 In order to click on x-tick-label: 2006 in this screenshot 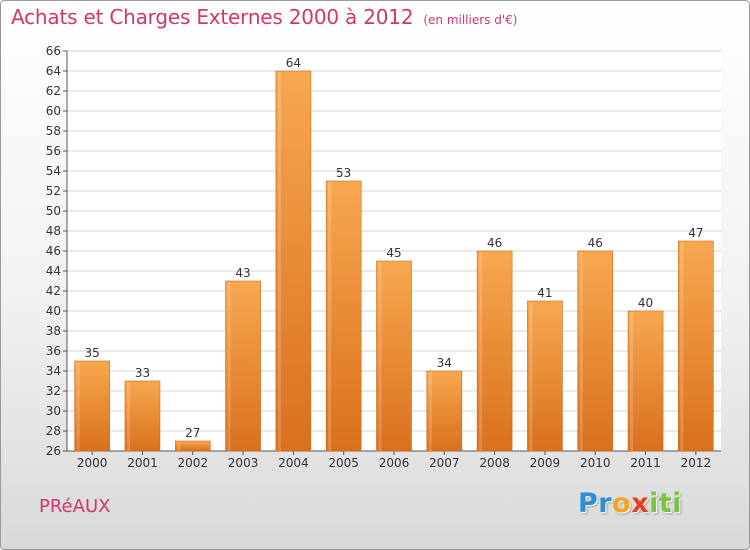, I will do `click(394, 463)`.